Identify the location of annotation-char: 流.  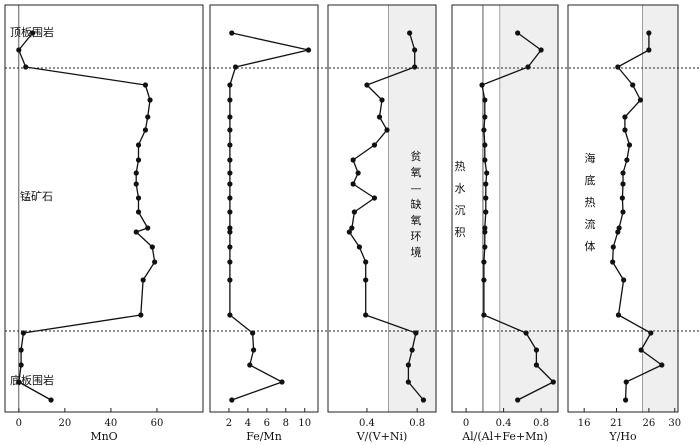
(590, 224).